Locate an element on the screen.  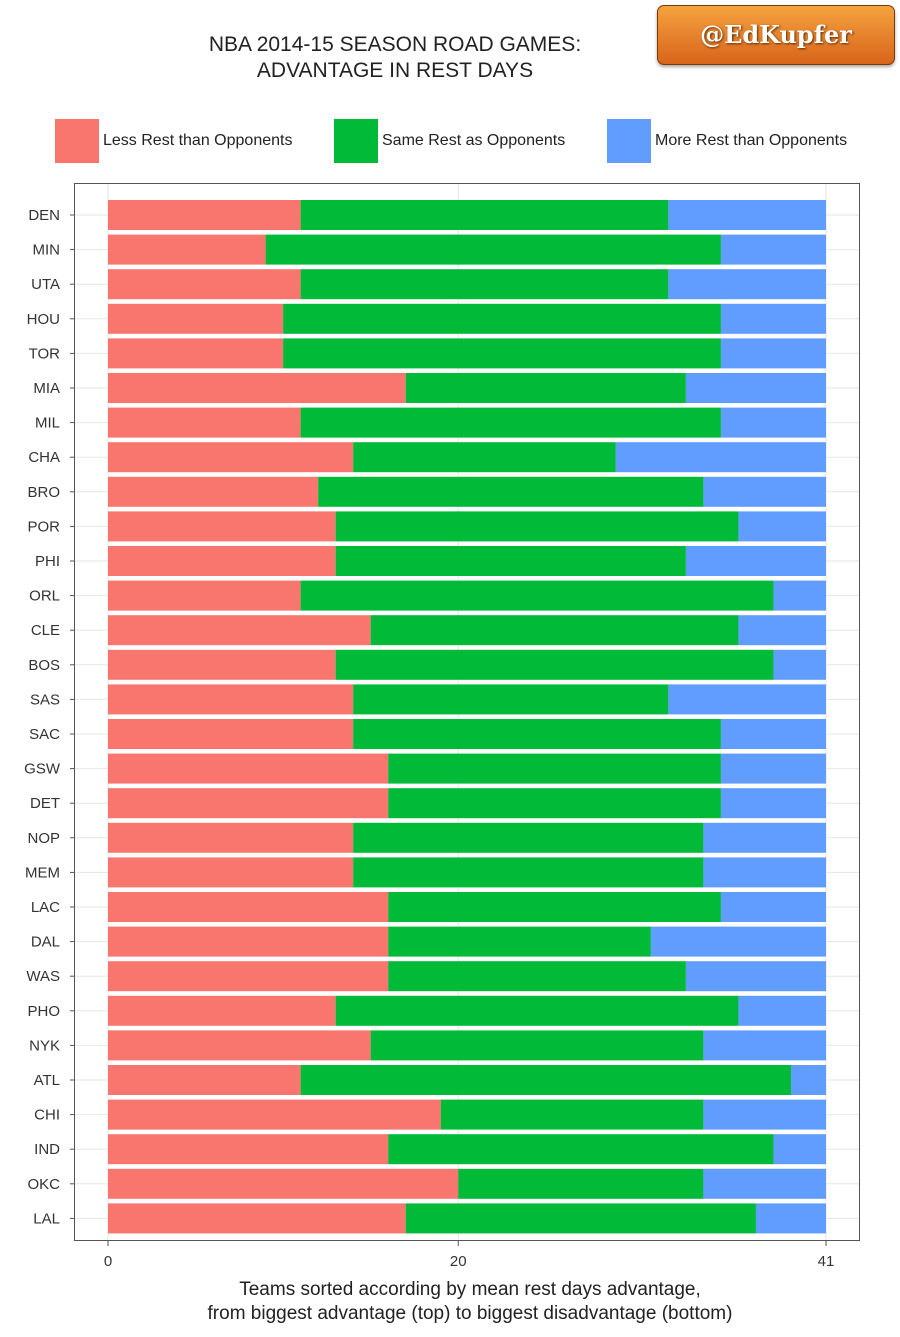
legend-label-more-rest: More Rest than Opponents is located at coordinates (751, 140).